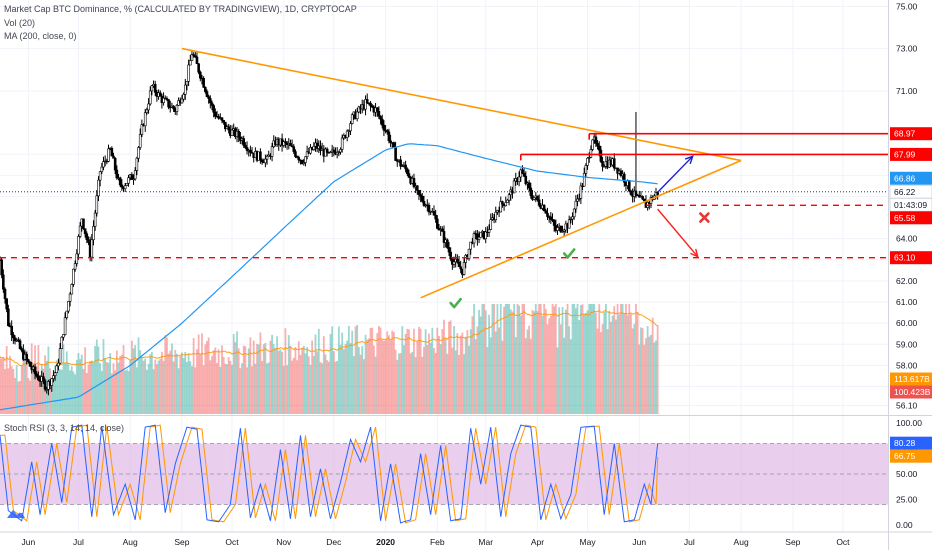 The image size is (932, 550). Describe the element at coordinates (569, 253) in the screenshot. I see `check-mark-icon` at that location.